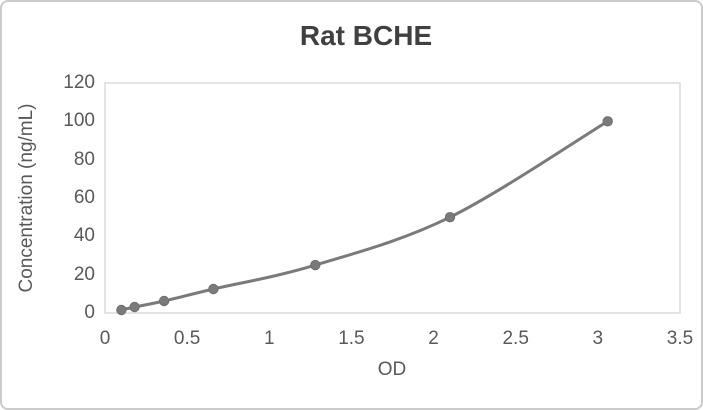 The image size is (703, 410). Describe the element at coordinates (187, 338) in the screenshot. I see `x-tick-label: 0.5` at that location.